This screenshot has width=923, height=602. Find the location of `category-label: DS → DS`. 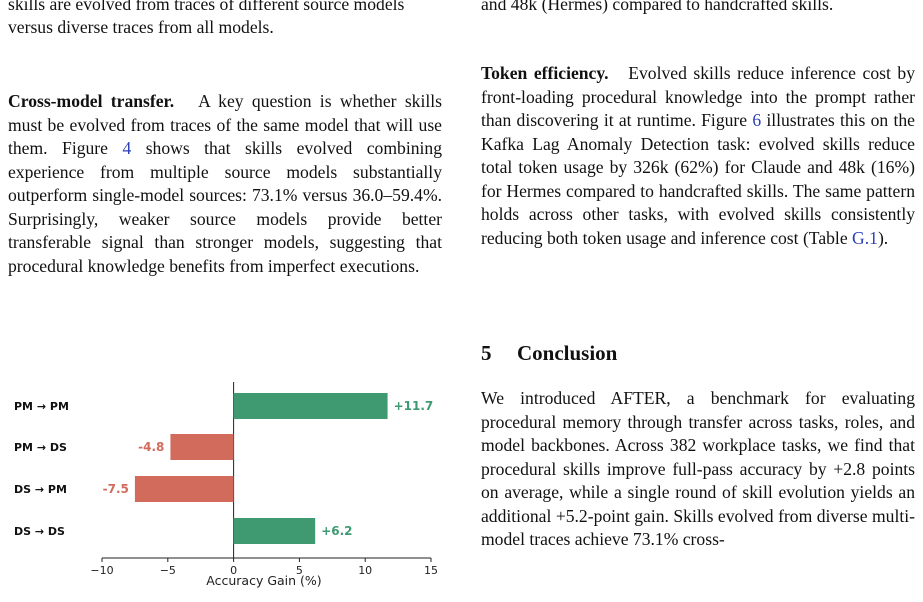

category-label: DS → DS is located at coordinates (39, 531).